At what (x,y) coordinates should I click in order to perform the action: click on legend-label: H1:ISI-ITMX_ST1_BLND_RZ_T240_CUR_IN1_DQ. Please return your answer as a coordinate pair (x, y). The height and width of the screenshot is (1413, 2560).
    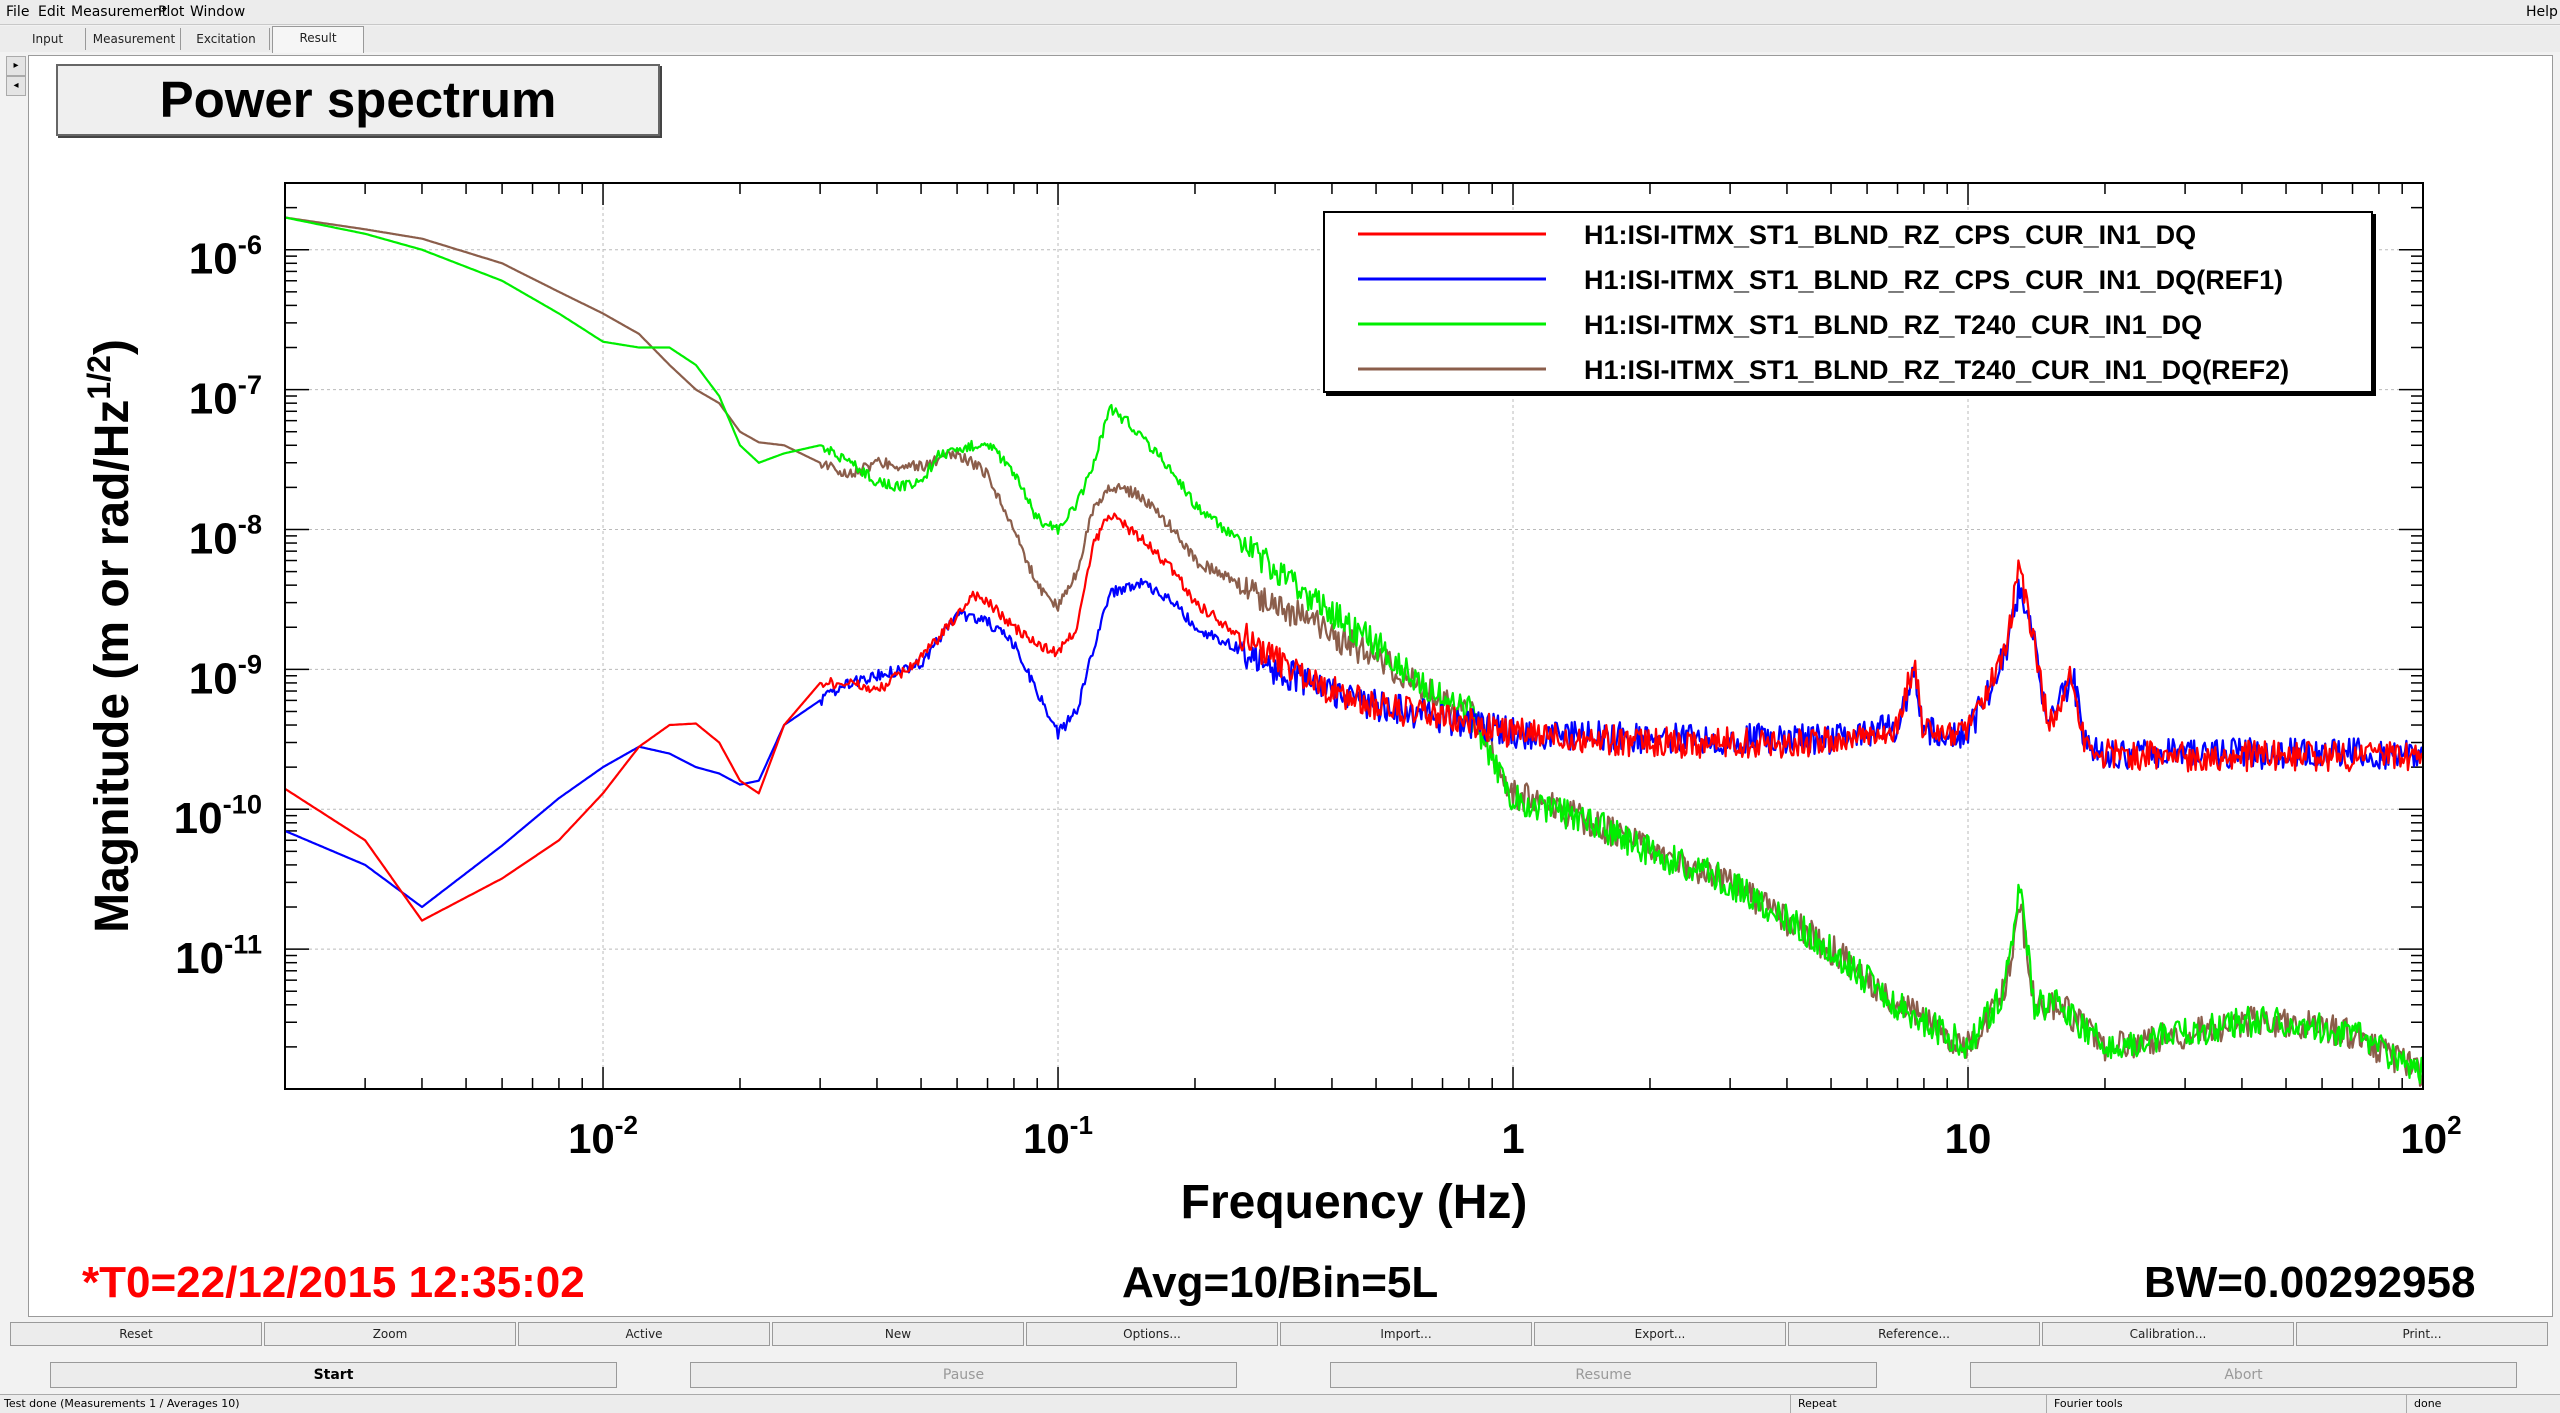
    Looking at the image, I should click on (1893, 325).